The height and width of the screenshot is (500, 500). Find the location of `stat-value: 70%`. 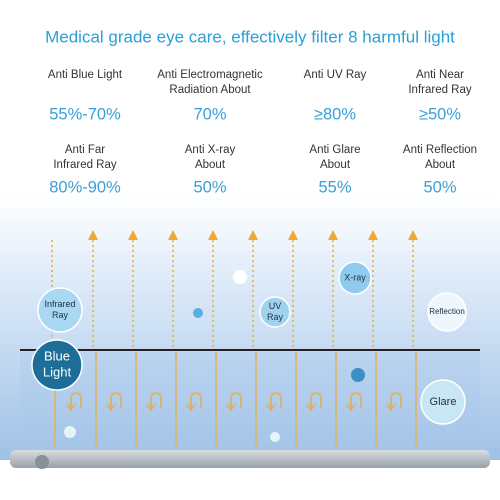

stat-value: 70% is located at coordinates (209, 114).